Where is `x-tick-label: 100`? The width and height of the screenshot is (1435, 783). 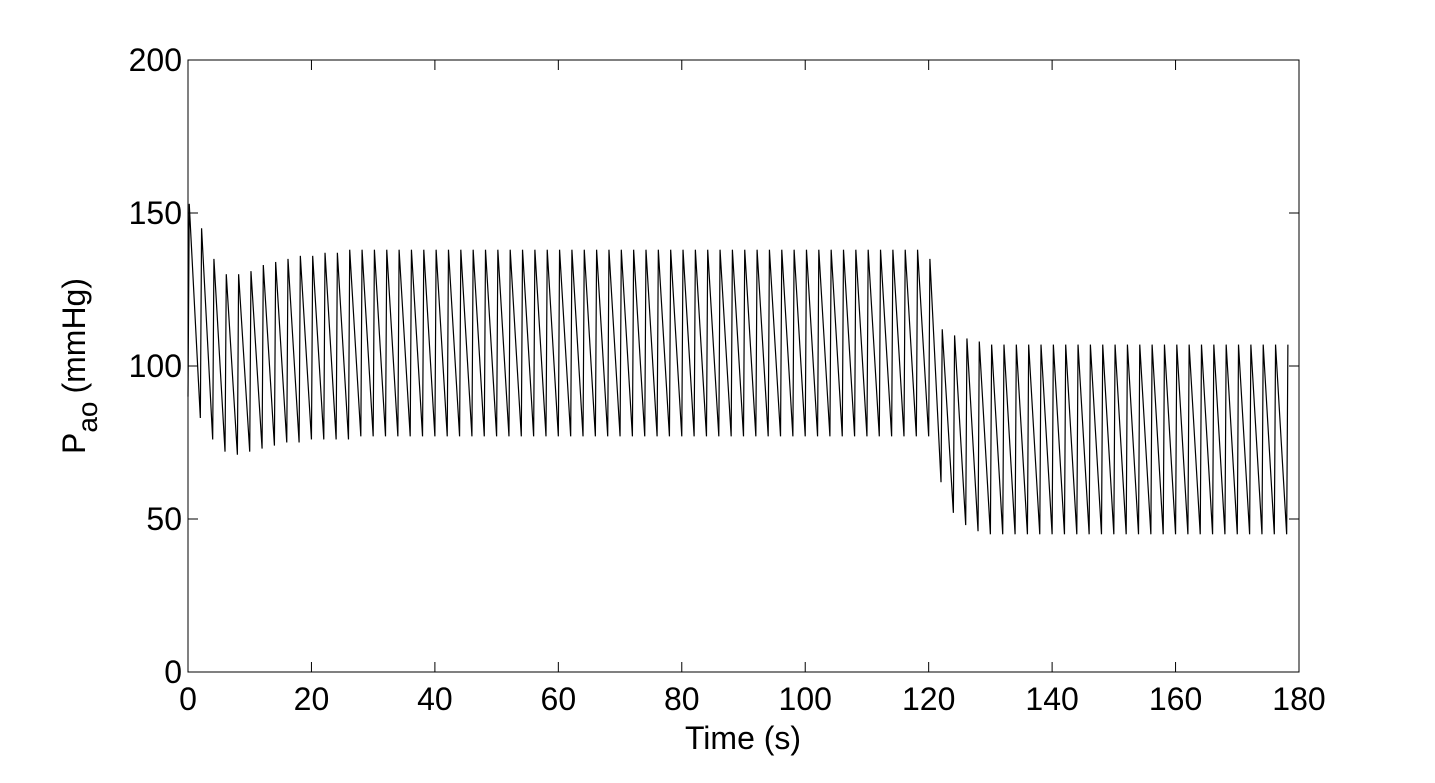 x-tick-label: 100 is located at coordinates (805, 699).